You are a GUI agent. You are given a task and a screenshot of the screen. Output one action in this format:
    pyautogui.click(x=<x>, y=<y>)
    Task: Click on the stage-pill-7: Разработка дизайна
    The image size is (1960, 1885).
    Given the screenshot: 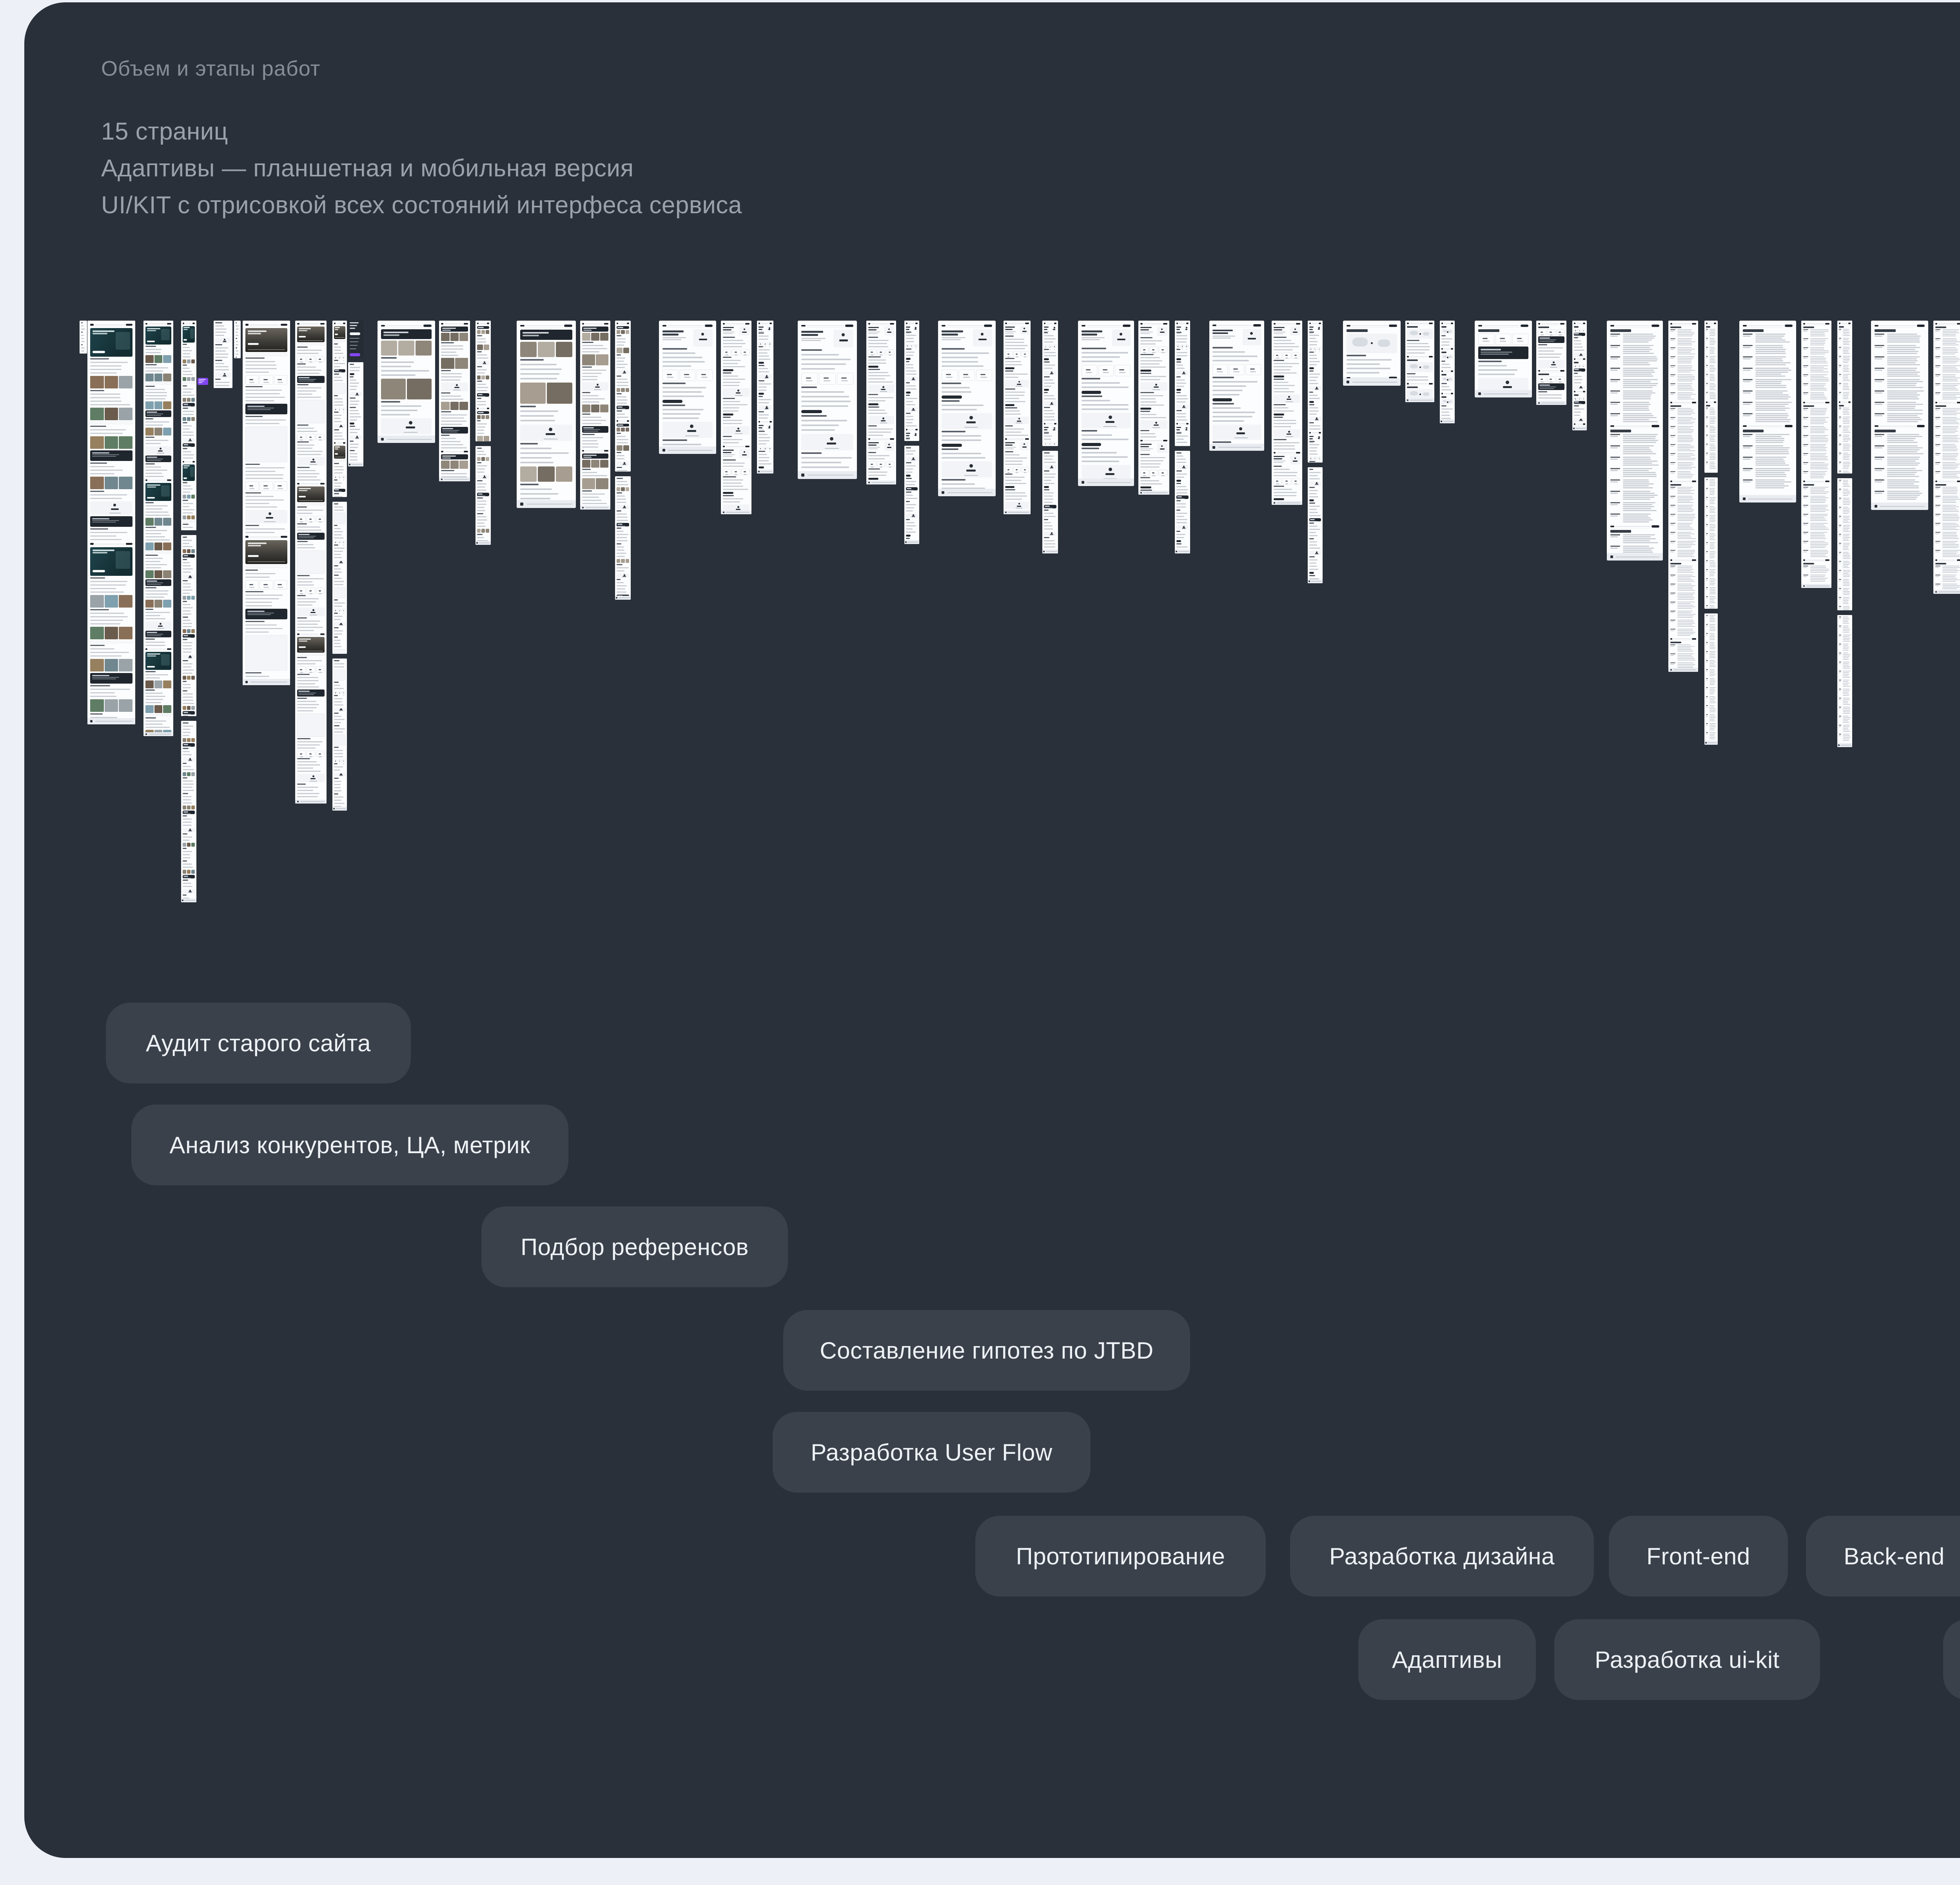 What is the action you would take?
    pyautogui.click(x=1442, y=1556)
    